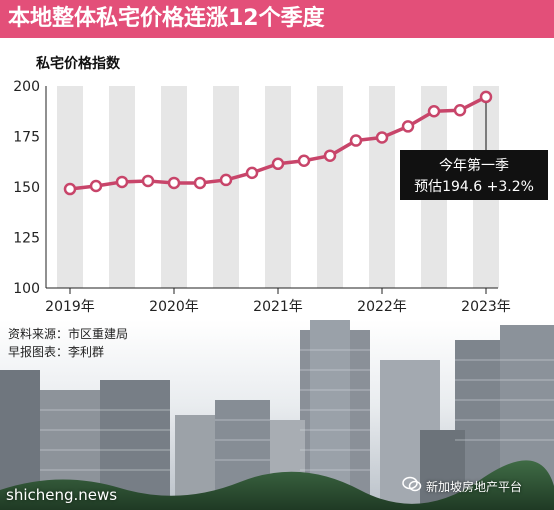 The height and width of the screenshot is (510, 554). I want to click on watermark-left: shicheng.news, so click(62, 495).